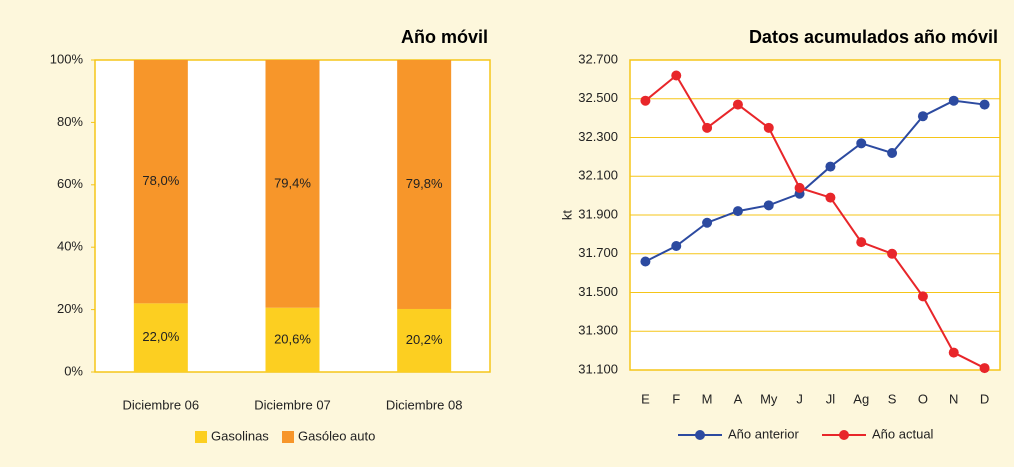 The width and height of the screenshot is (1014, 467). I want to click on data-label: 78,0%, so click(160, 180).